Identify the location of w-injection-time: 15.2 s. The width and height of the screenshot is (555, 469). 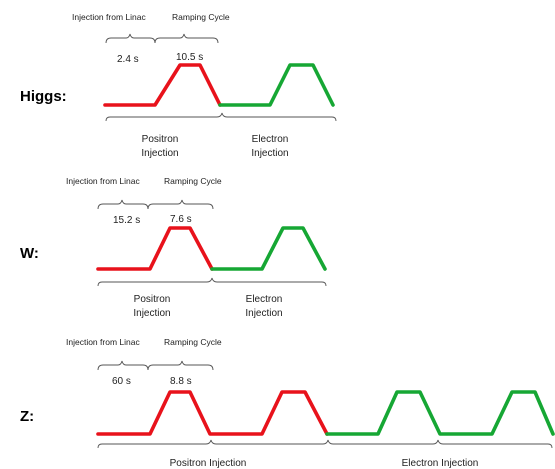
(126, 220).